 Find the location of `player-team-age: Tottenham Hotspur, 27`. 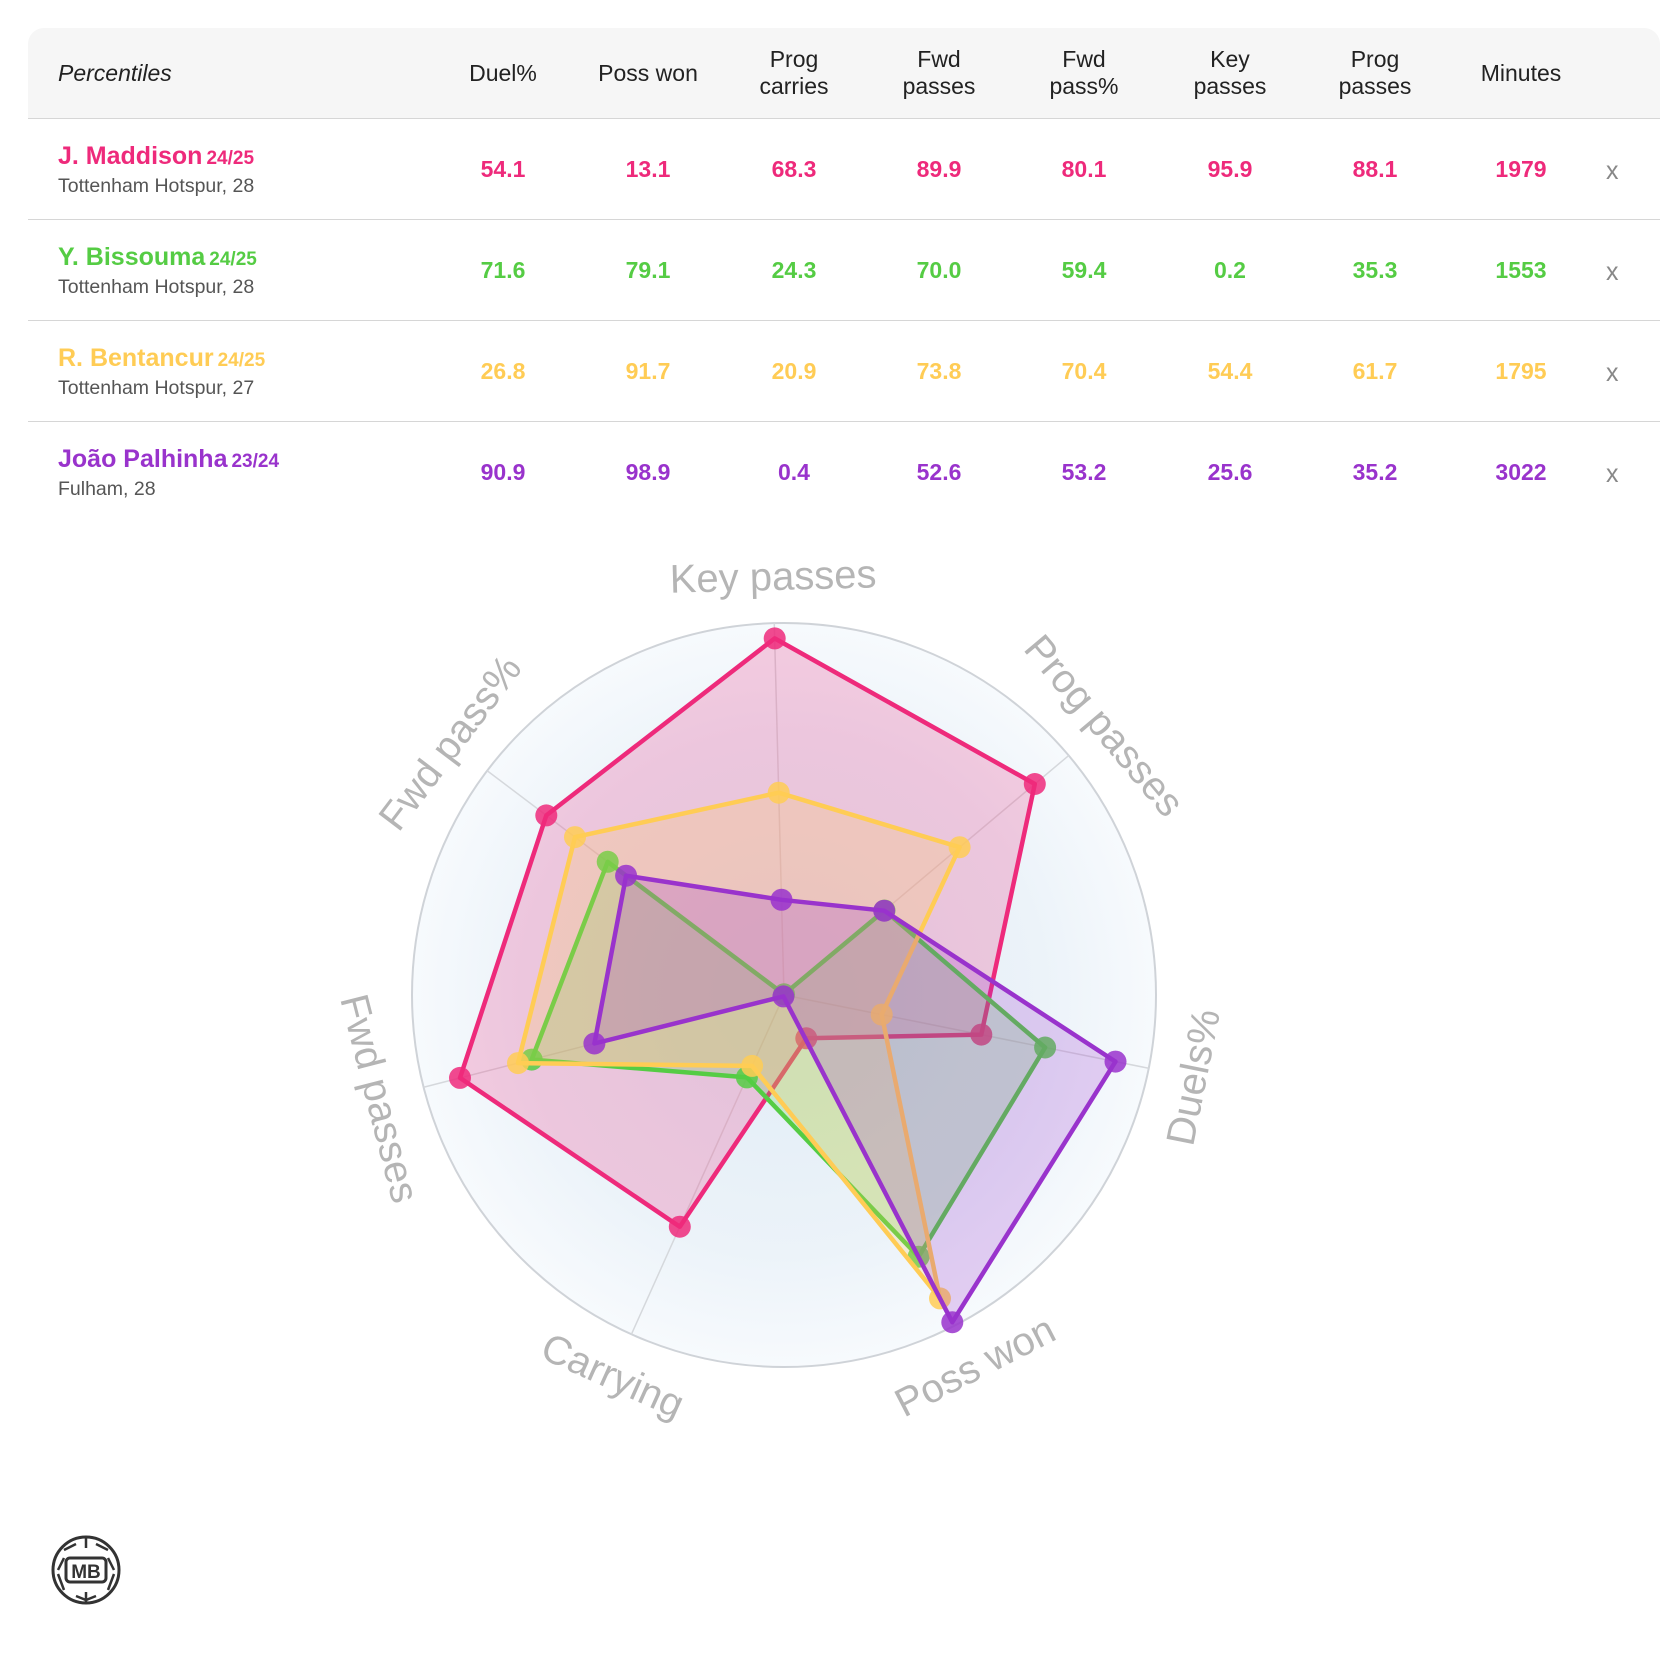

player-team-age: Tottenham Hotspur, 27 is located at coordinates (156, 388).